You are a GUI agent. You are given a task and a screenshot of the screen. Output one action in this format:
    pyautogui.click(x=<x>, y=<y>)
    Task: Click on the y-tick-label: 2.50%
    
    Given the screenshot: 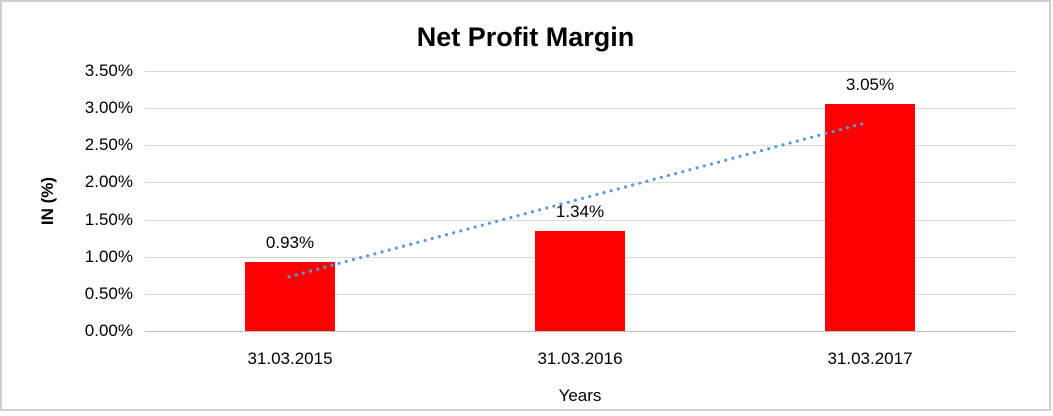 What is the action you would take?
    pyautogui.click(x=108, y=145)
    